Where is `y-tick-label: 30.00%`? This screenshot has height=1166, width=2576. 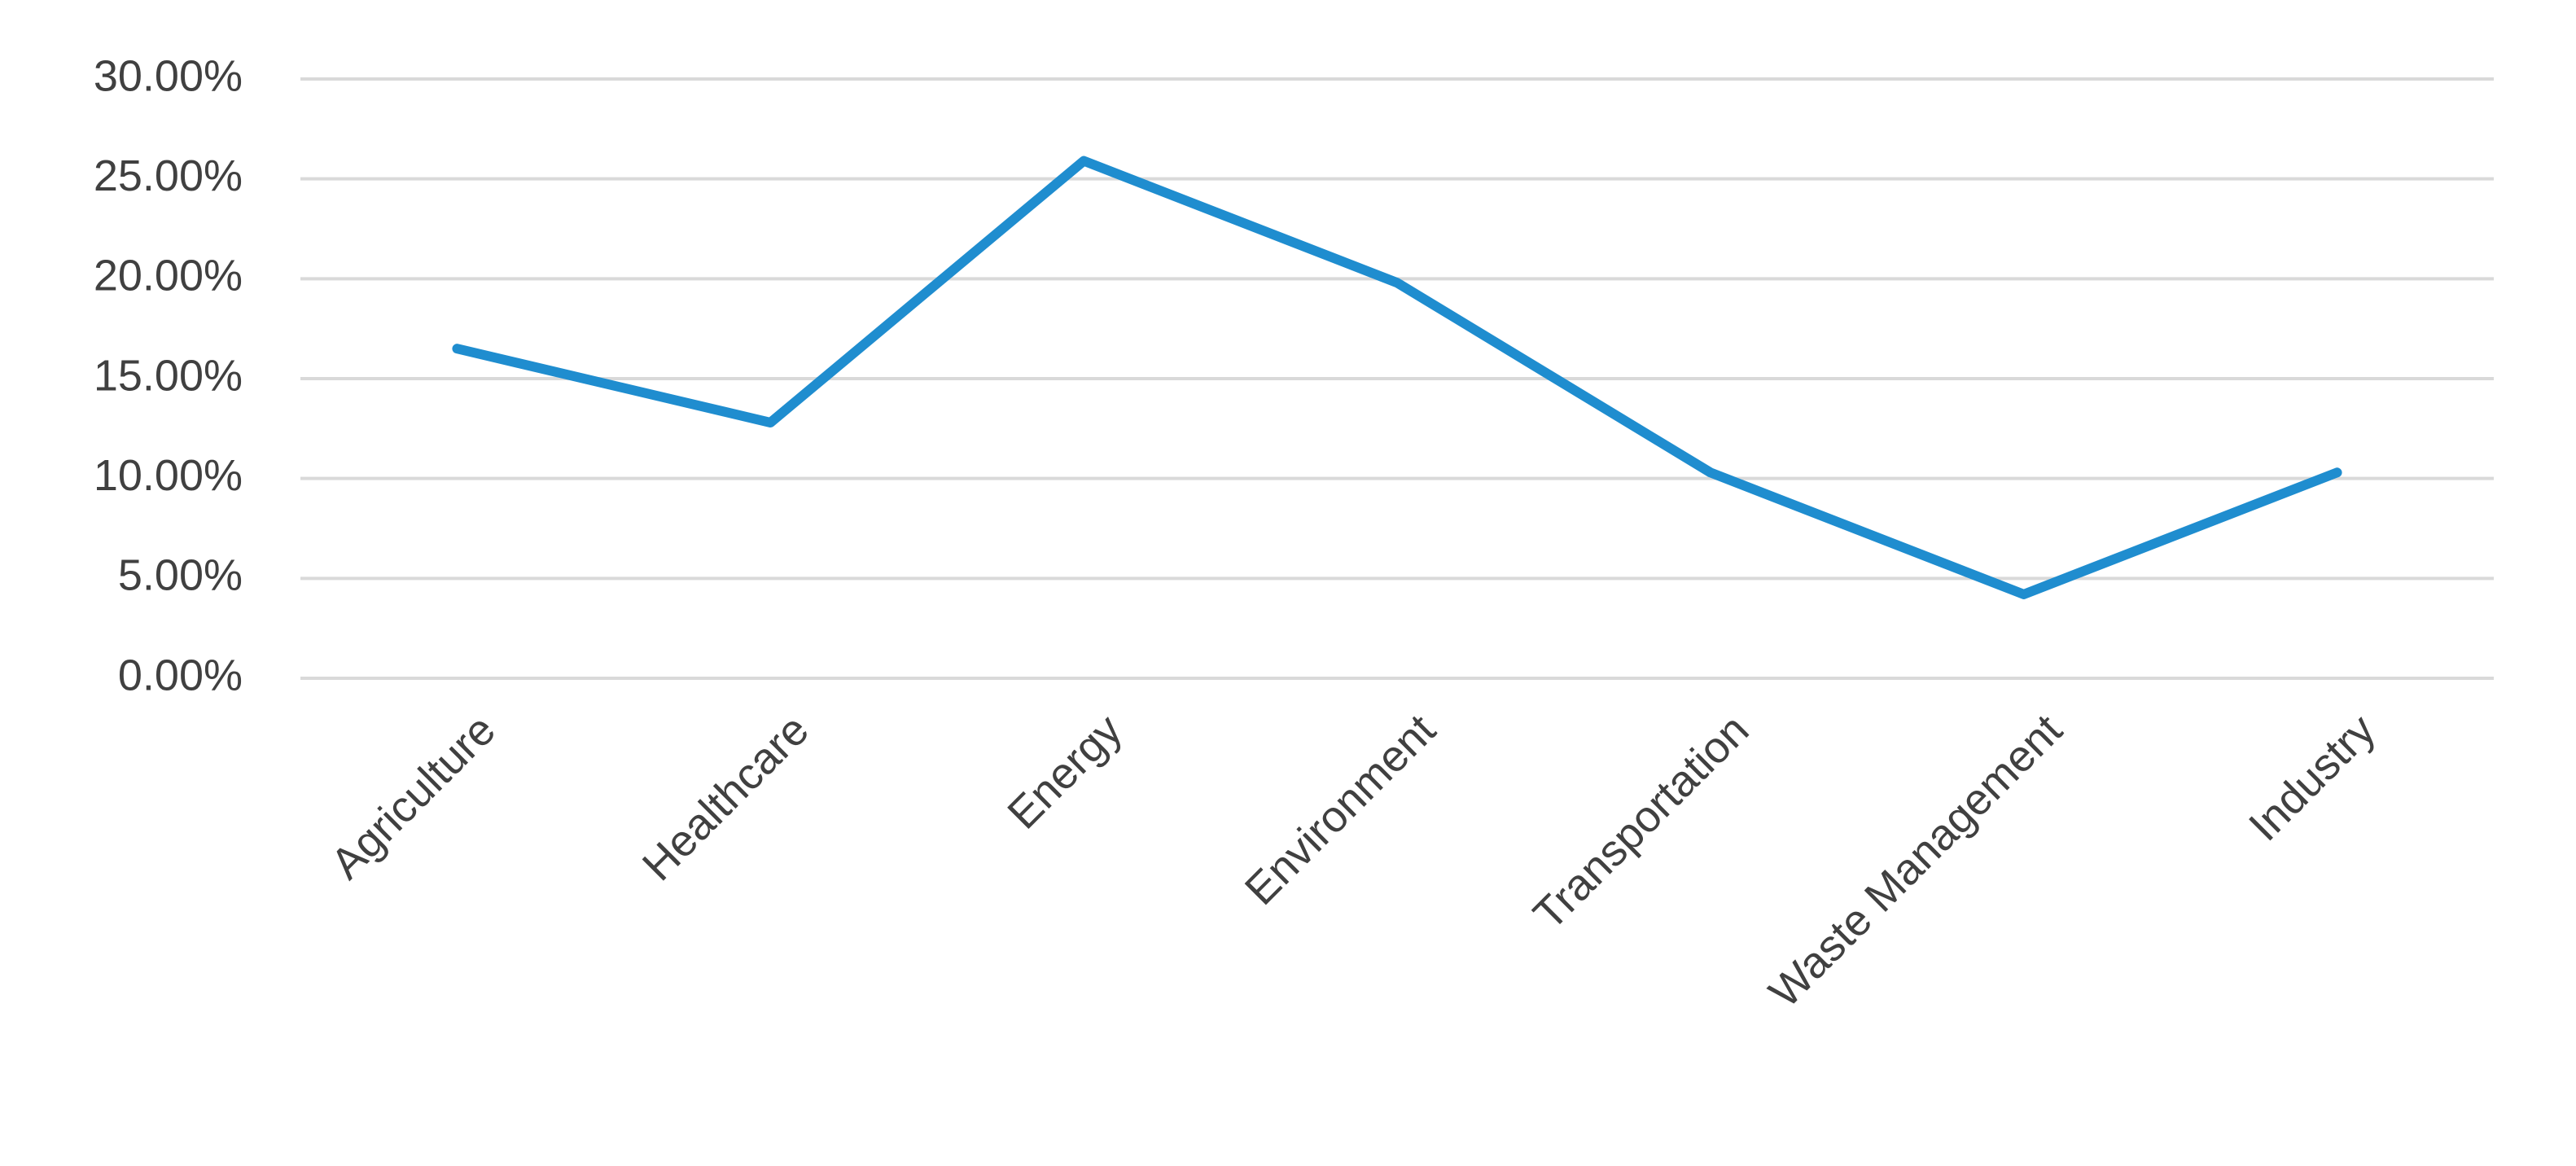 y-tick-label: 30.00% is located at coordinates (168, 75).